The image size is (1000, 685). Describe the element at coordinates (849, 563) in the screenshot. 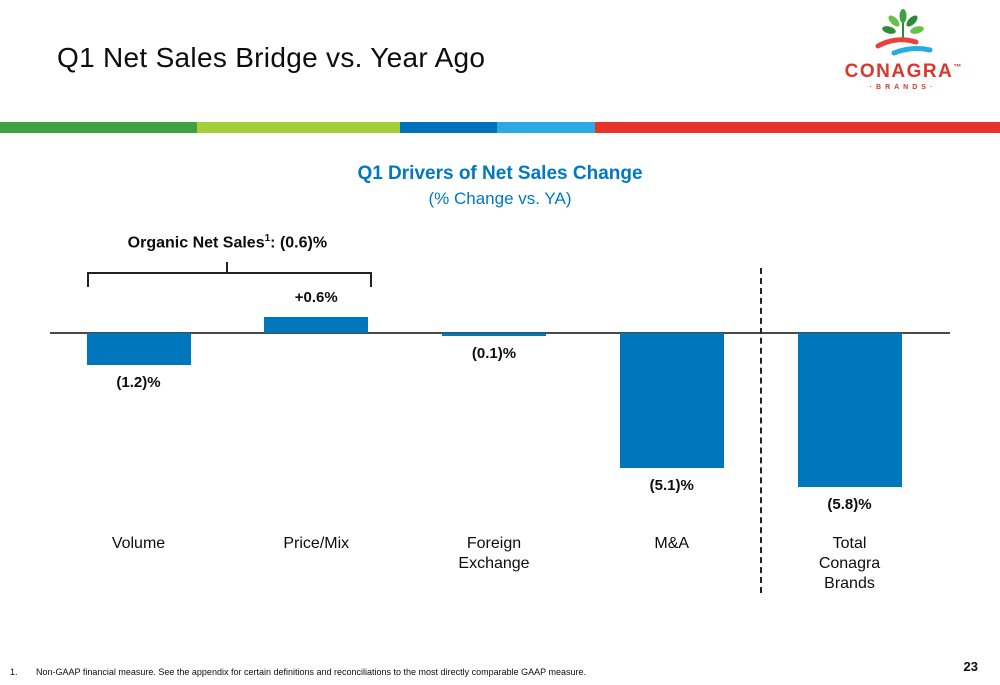

I see `category-label: Total Conagra Brands` at that location.